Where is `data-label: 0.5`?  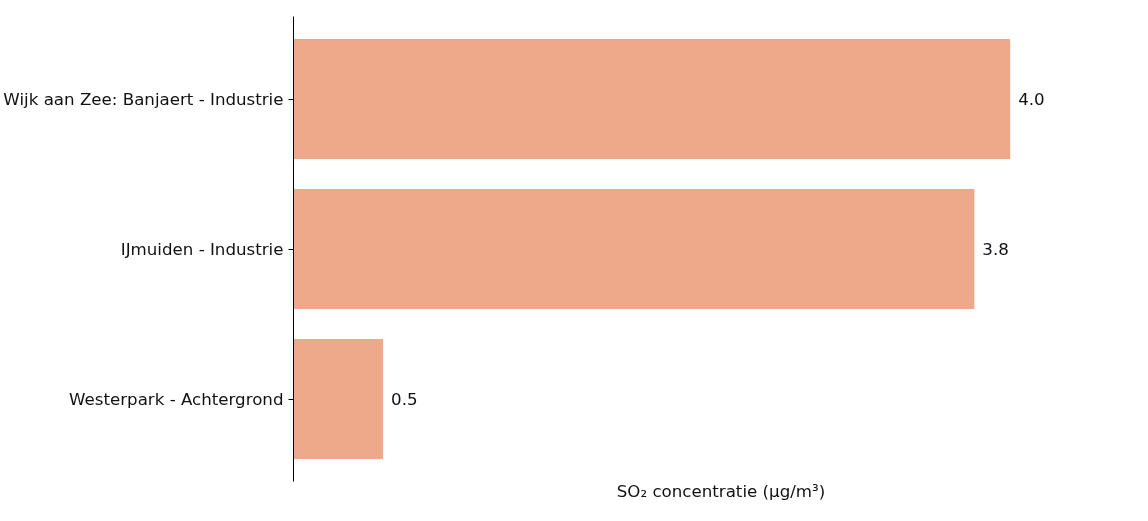
data-label: 0.5 is located at coordinates (404, 399).